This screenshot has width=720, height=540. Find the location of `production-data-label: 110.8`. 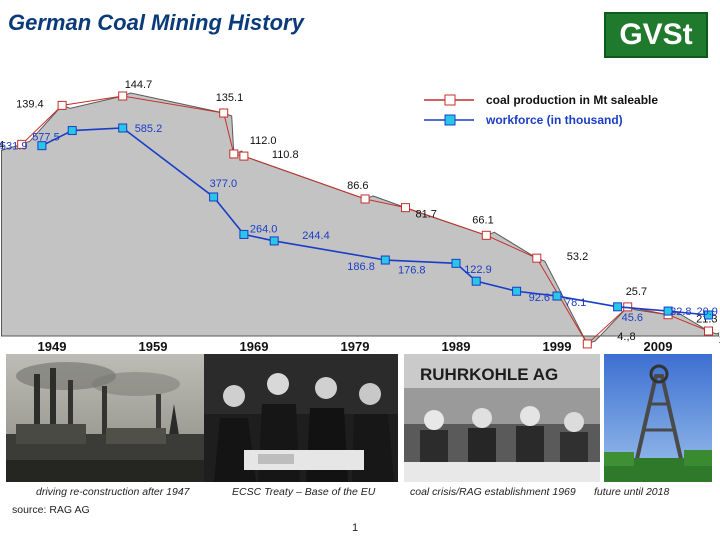

production-data-label: 110.8 is located at coordinates (285, 155).